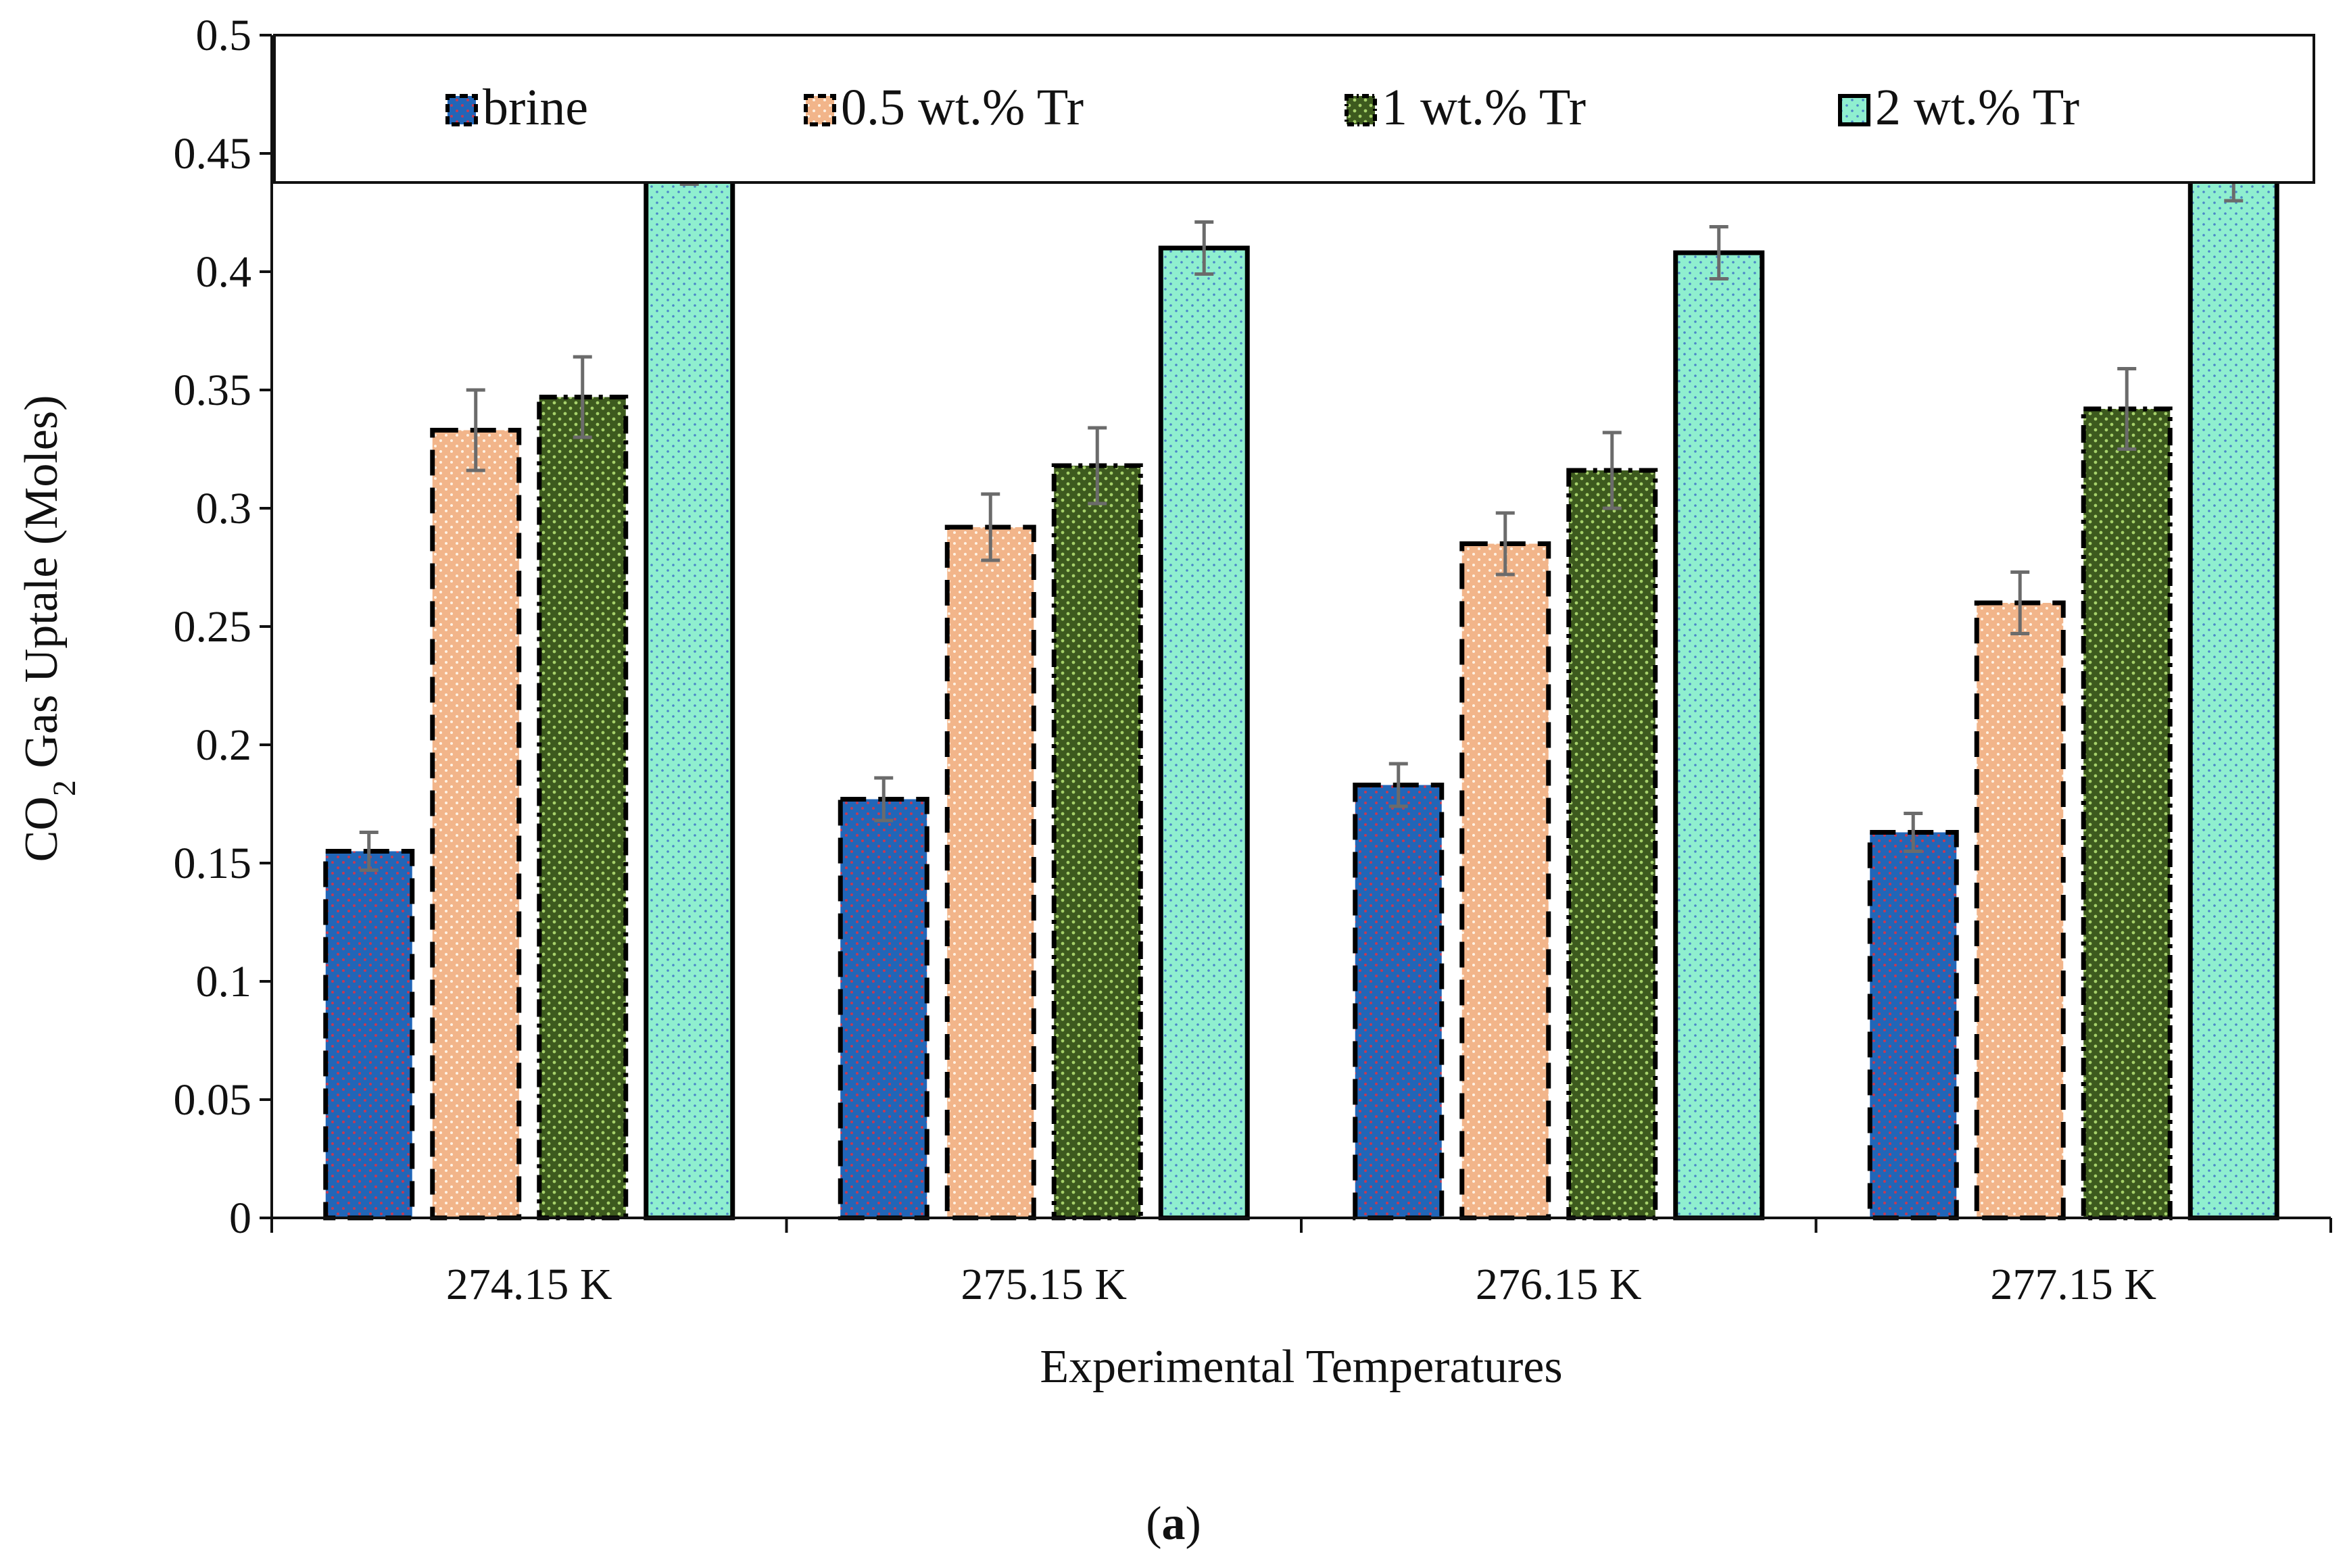 The height and width of the screenshot is (1568, 2347). I want to click on legend-label: brine, so click(535, 107).